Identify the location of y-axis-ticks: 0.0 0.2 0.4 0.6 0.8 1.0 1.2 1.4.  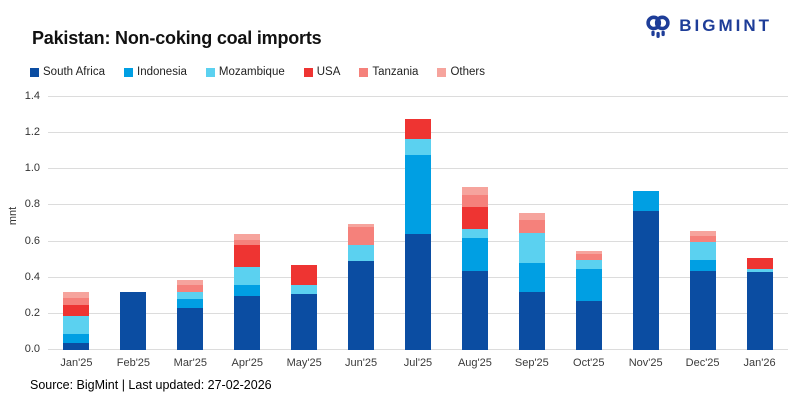
(20, 222).